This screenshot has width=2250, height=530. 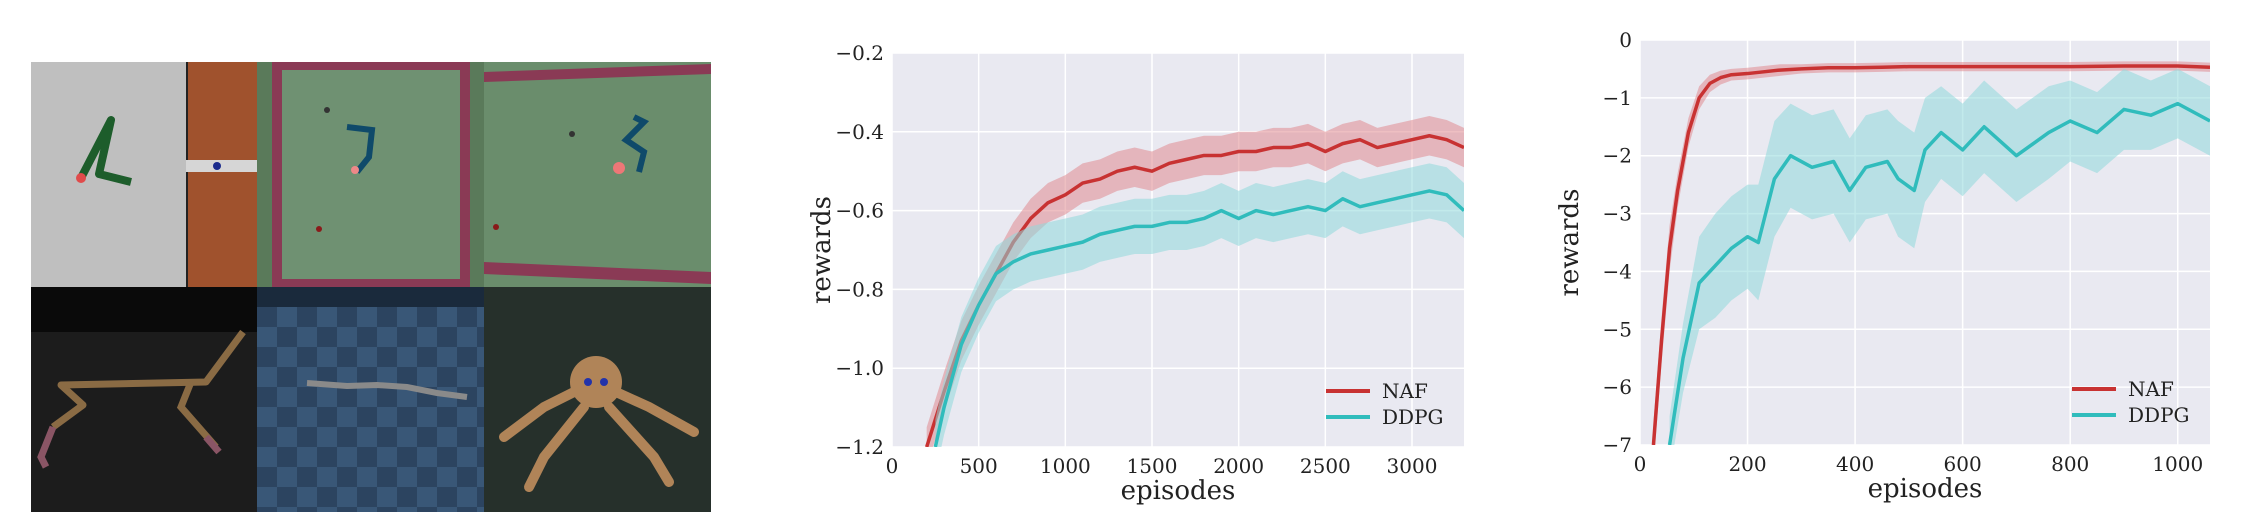 I want to click on y-tick-label: −2, so click(x=1617, y=156).